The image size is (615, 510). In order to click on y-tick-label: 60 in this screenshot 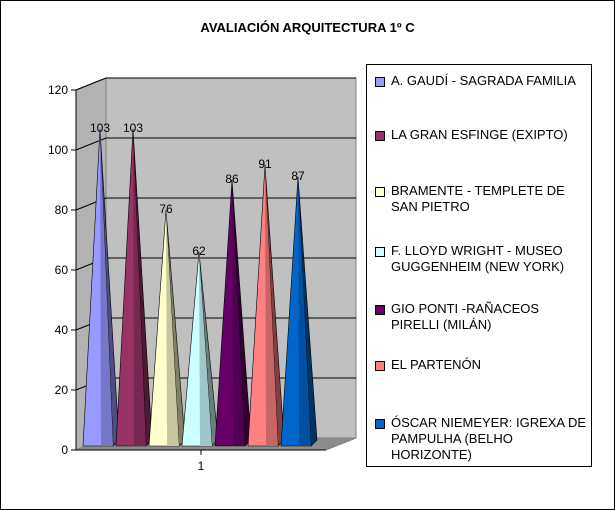, I will do `click(62, 270)`.